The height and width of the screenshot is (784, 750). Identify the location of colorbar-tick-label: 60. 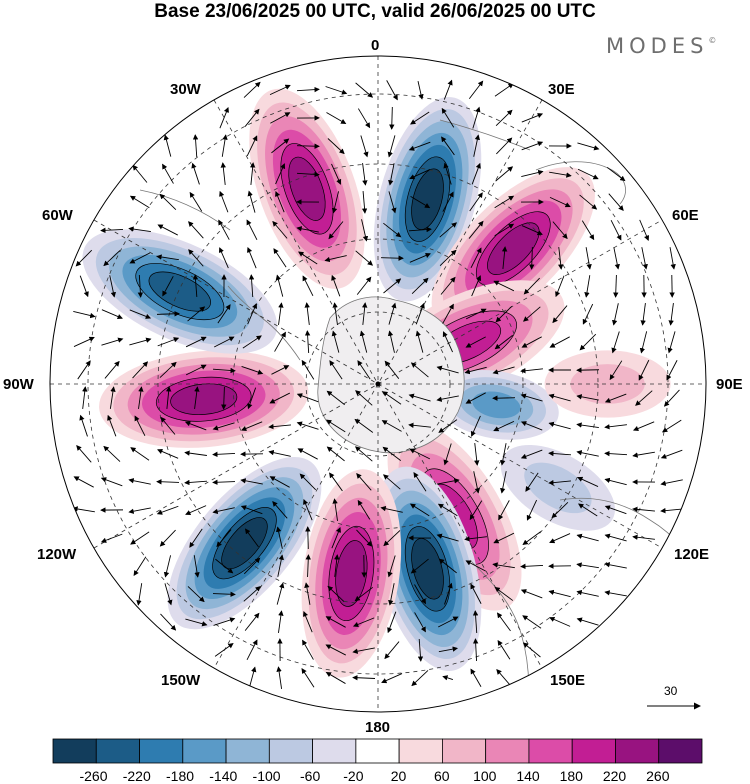
(442, 776).